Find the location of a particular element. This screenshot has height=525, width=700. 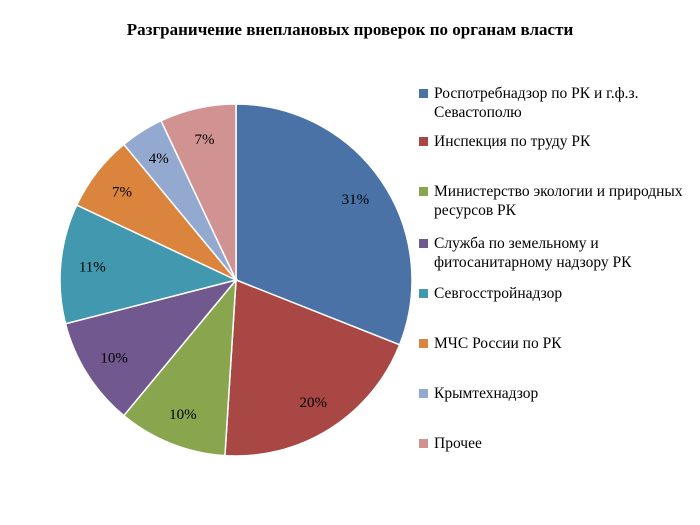

slice-label-7: 7% is located at coordinates (205, 140).